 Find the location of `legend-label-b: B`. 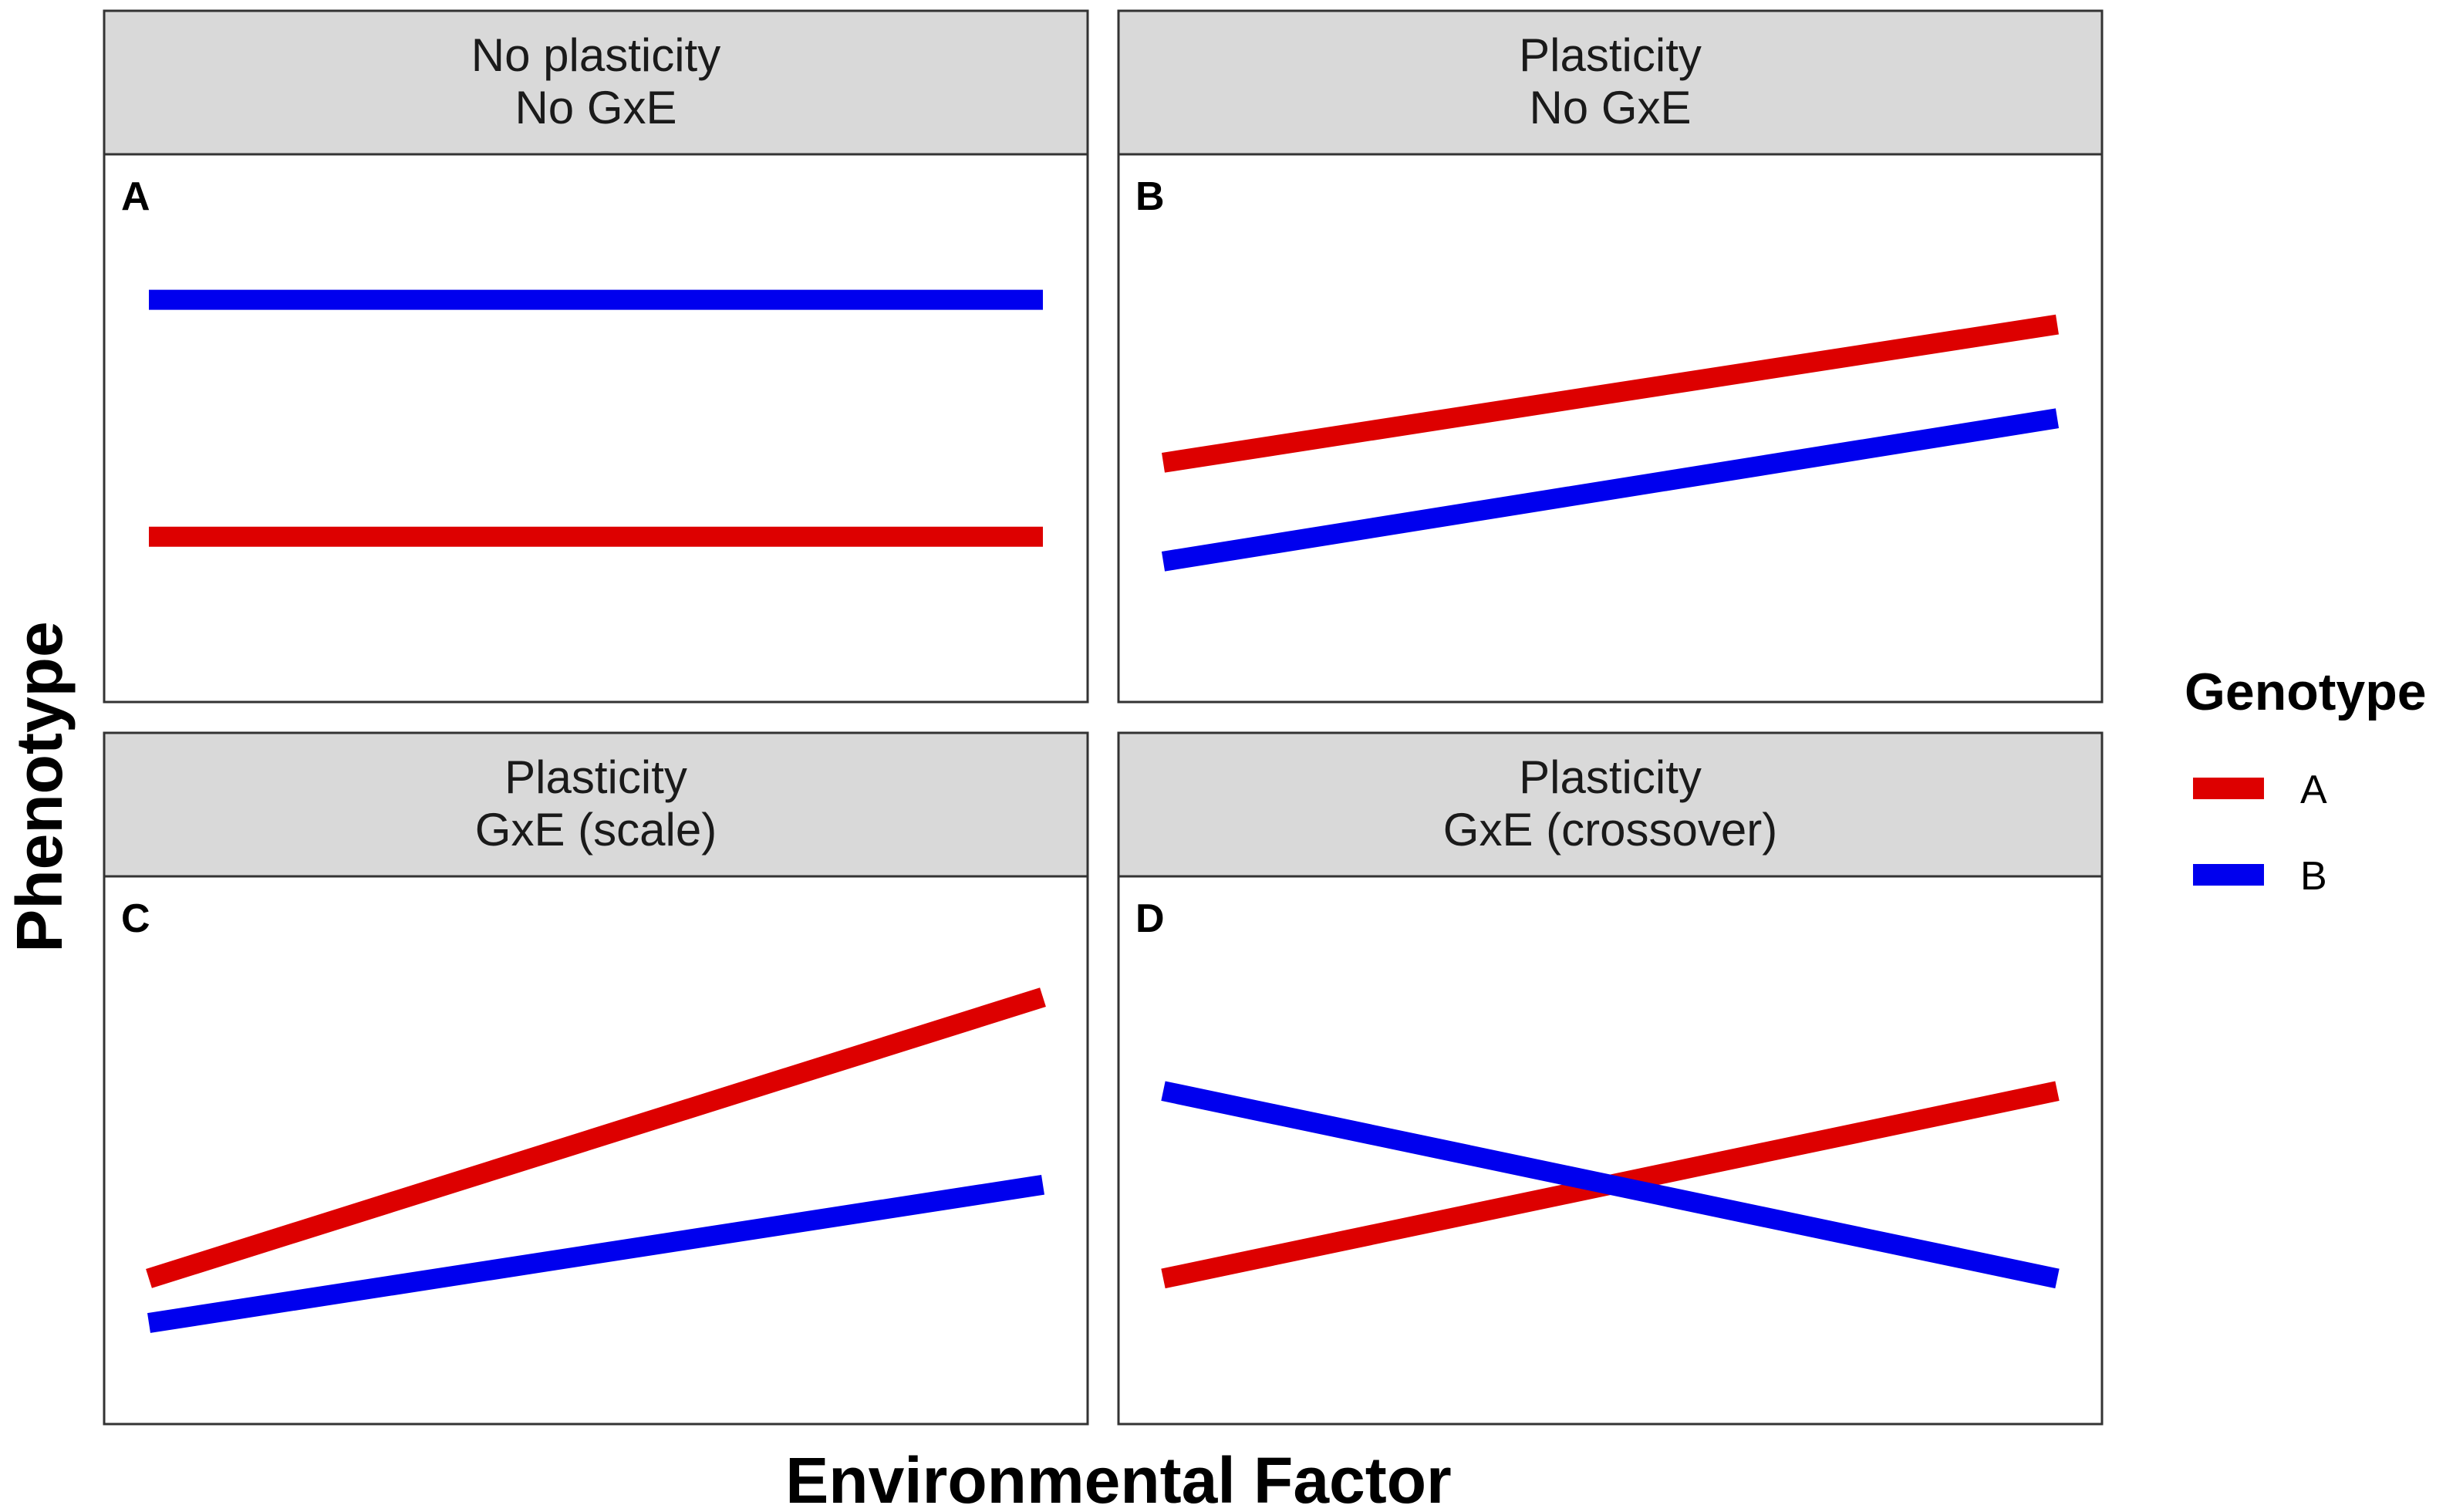

legend-label-b: B is located at coordinates (2313, 876).